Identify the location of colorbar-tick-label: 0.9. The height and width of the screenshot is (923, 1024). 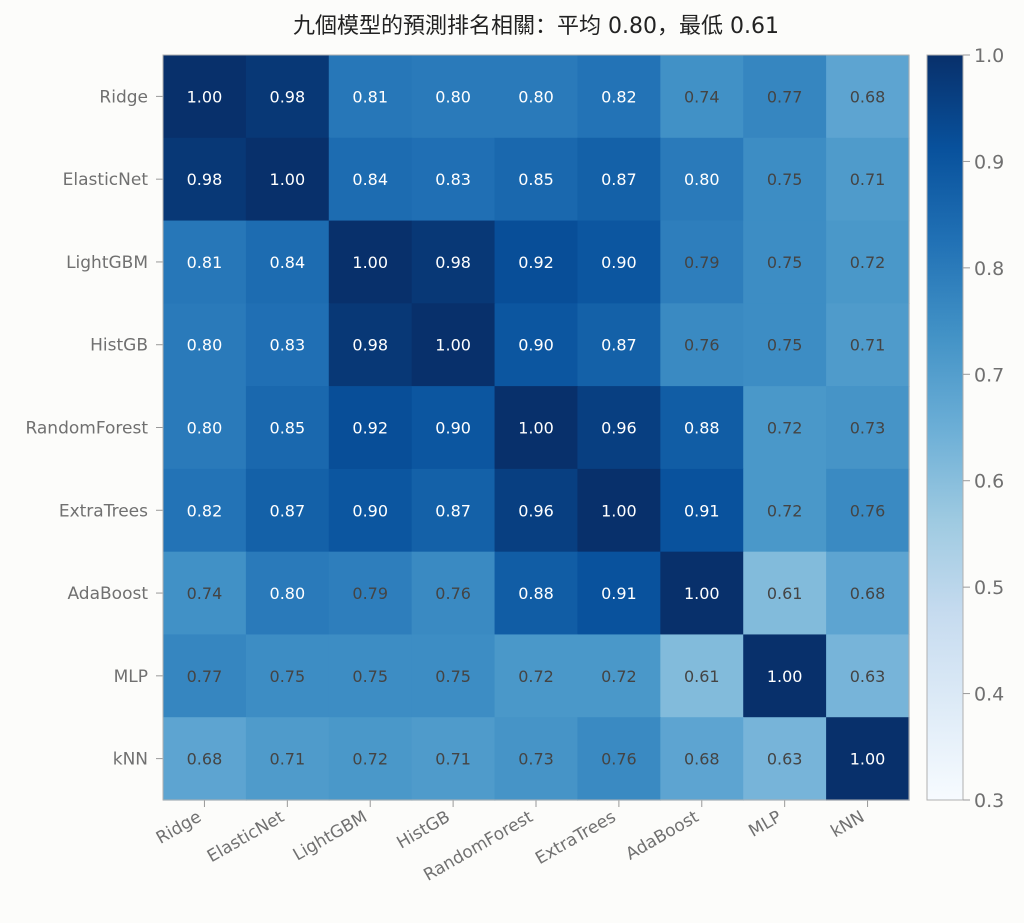
(989, 162).